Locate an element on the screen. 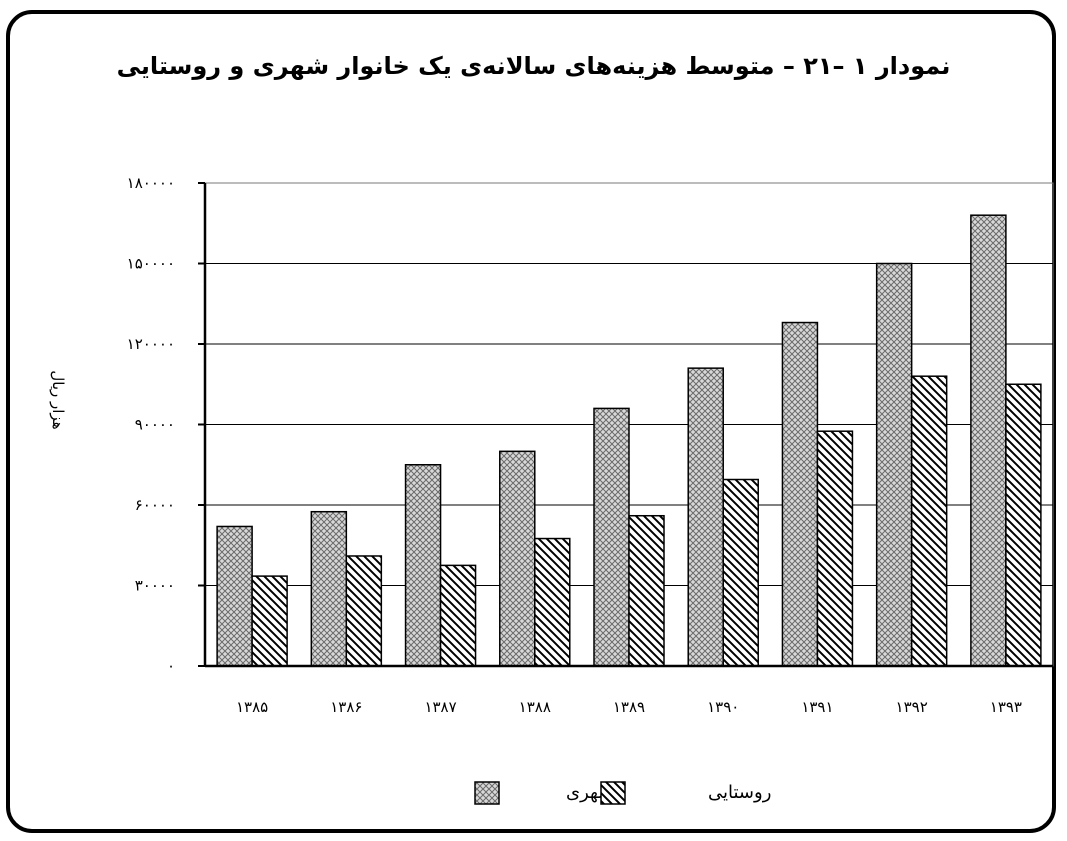 The image size is (1067, 841). x-tick-label: ۱۳۹۰ is located at coordinates (723, 707).